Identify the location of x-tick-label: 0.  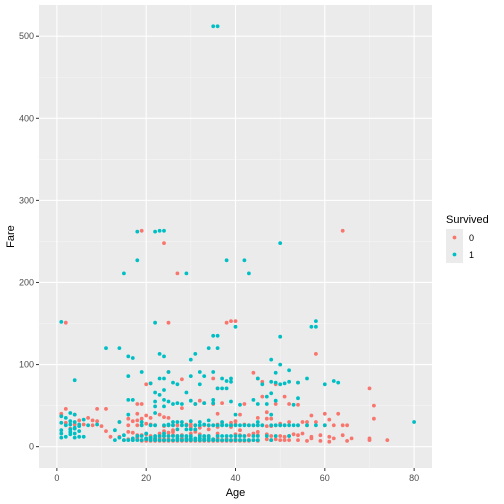
(56, 478).